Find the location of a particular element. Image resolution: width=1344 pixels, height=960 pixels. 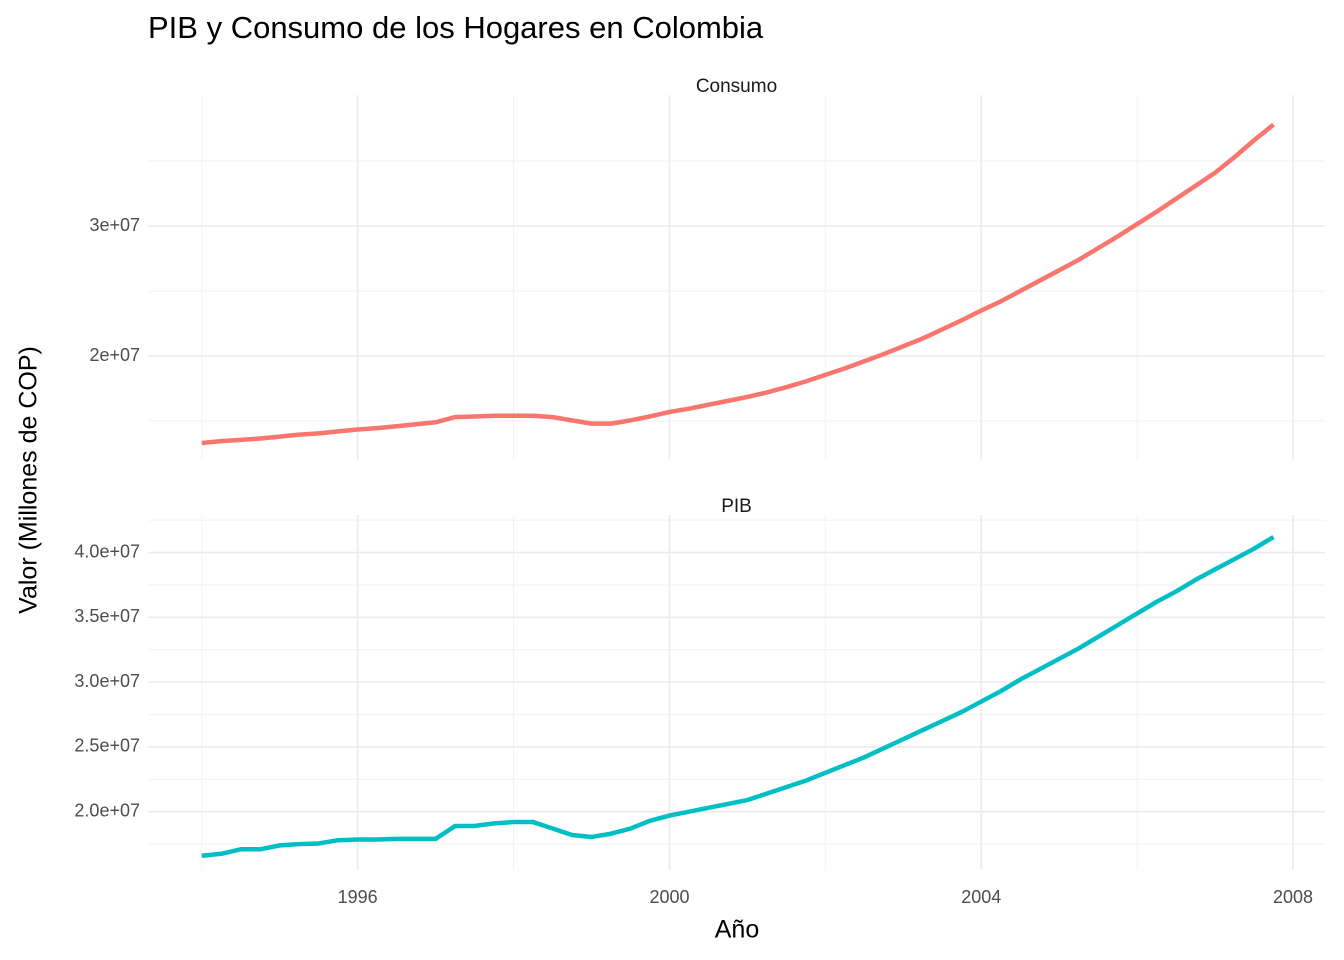

x-tick-label: 2000 is located at coordinates (669, 897).